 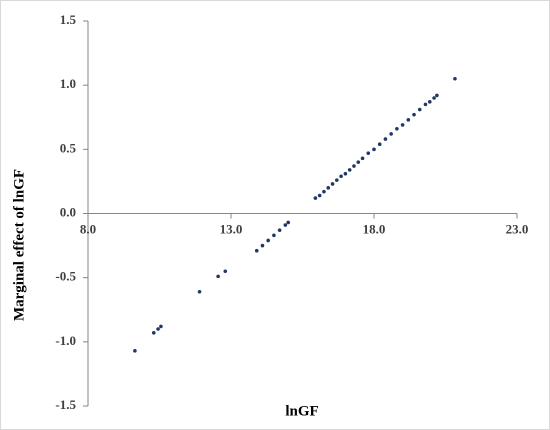 I want to click on y-tick-label: 1.0, so click(x=68, y=83).